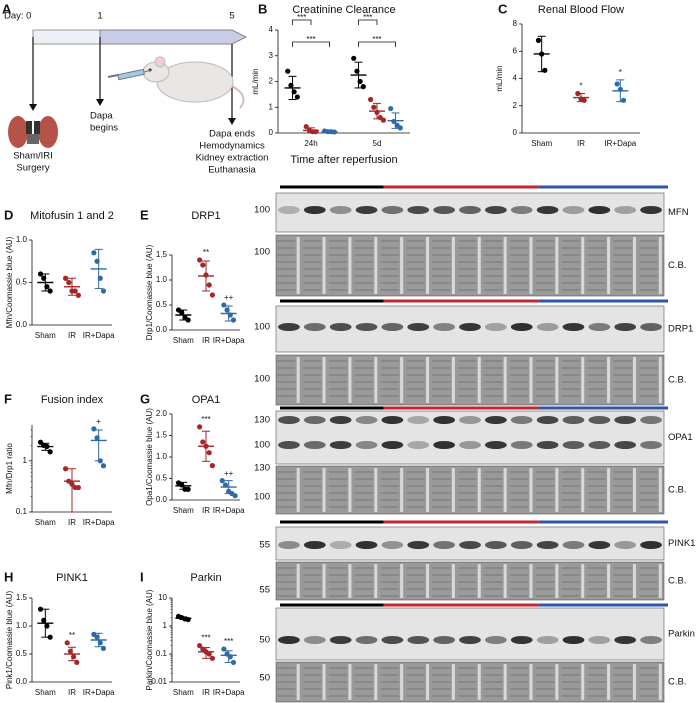 The width and height of the screenshot is (700, 703). I want to click on significance: **, so click(206, 252).